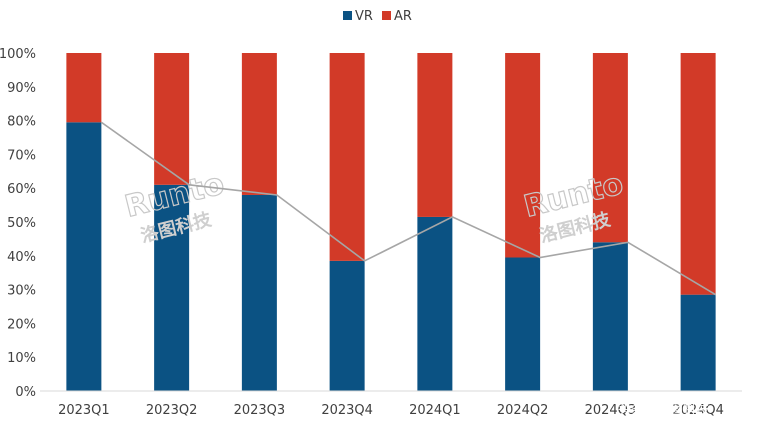 Image resolution: width=760 pixels, height=430 pixels. Describe the element at coordinates (611, 410) in the screenshot. I see `x-tick-label: 2024Q3` at that location.